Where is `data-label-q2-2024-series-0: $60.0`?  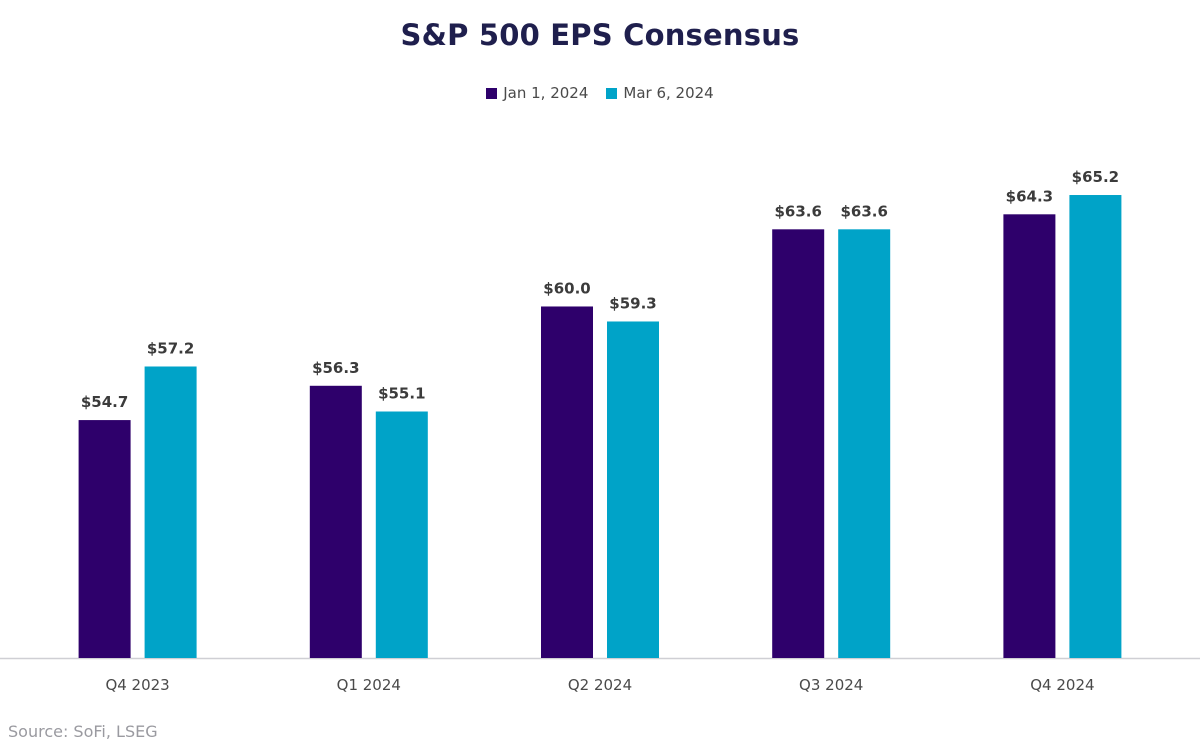
data-label-q2-2024-series-0: $60.0 is located at coordinates (566, 288).